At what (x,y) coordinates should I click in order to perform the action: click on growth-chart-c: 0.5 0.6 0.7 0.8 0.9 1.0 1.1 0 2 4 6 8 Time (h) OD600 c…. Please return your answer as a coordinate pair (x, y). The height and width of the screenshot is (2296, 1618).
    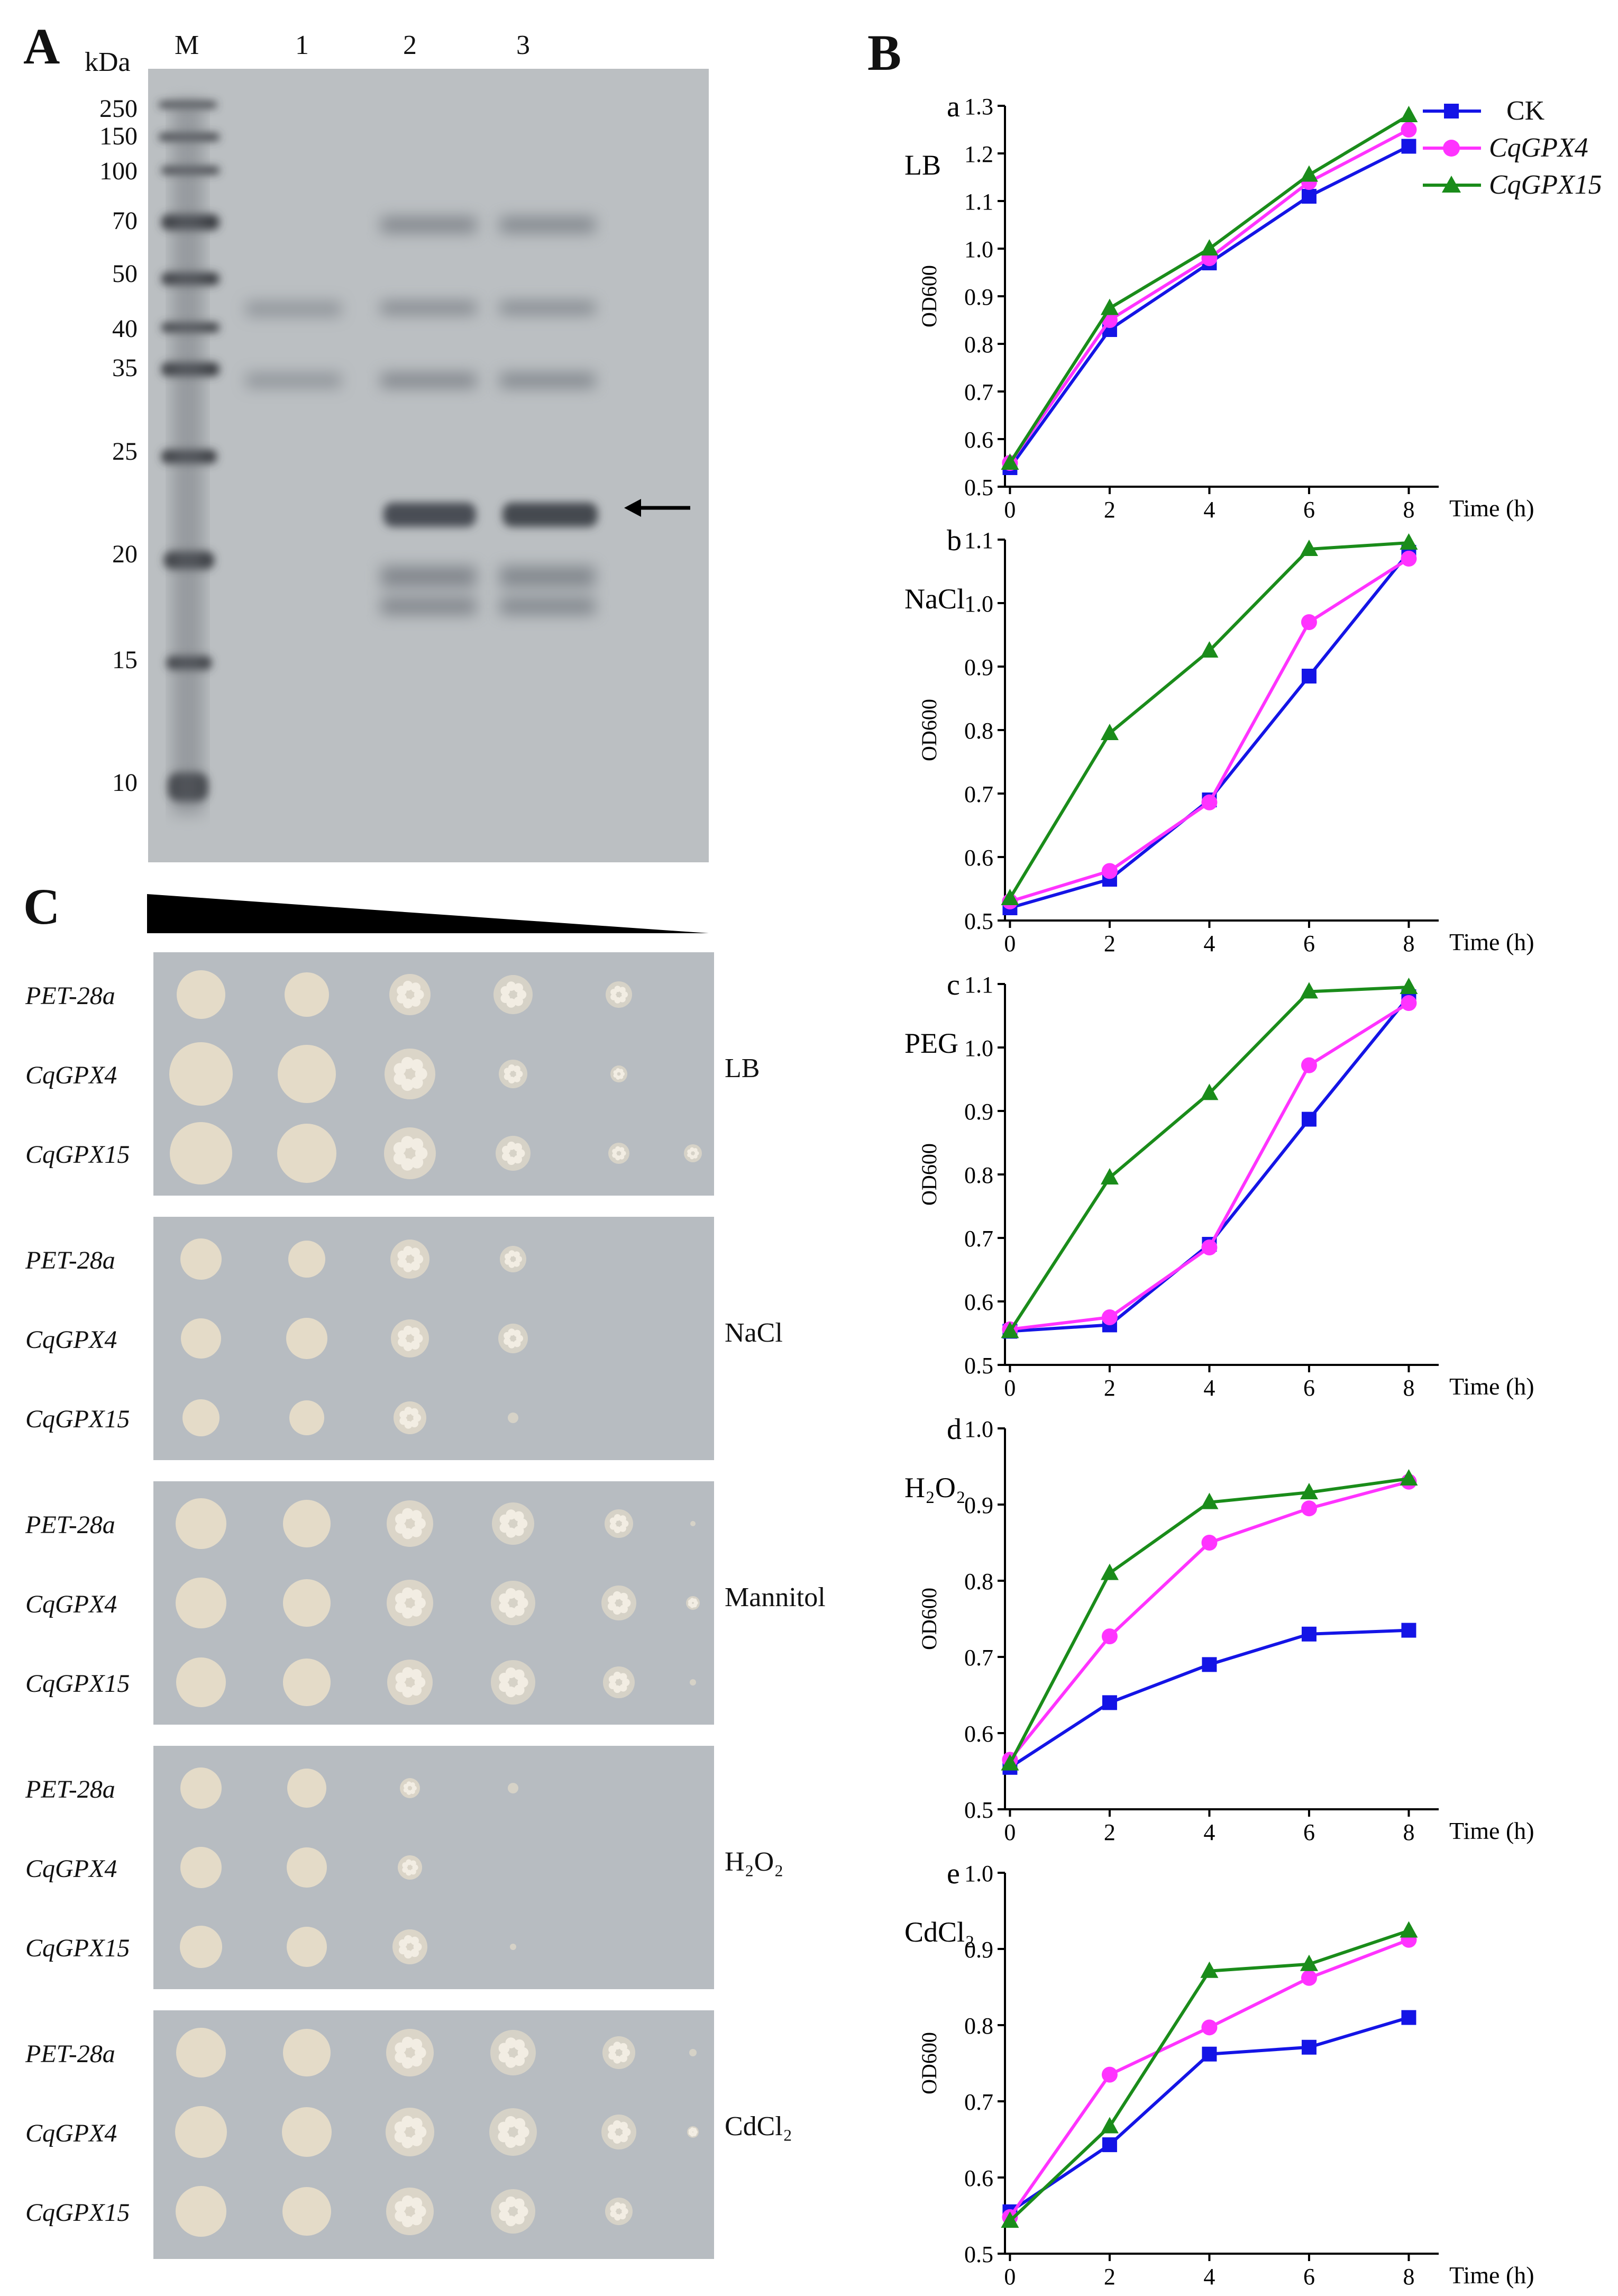
    Looking at the image, I should click on (1219, 1185).